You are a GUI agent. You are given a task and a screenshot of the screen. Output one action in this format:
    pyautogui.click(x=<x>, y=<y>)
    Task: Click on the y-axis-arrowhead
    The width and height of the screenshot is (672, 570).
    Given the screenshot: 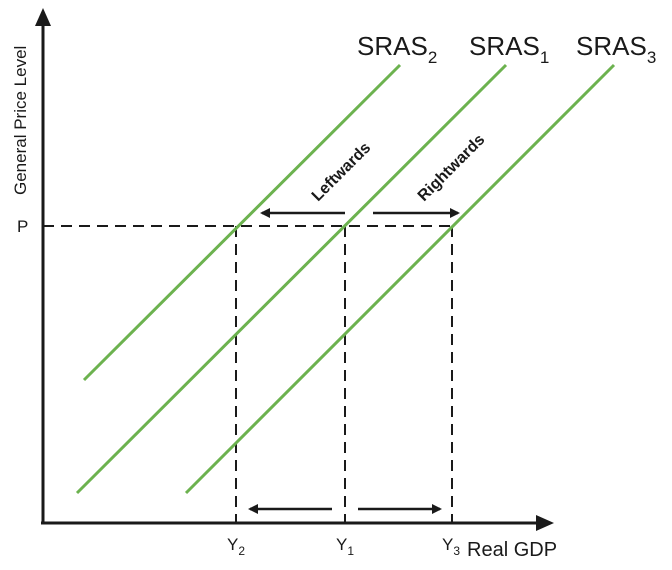 What is the action you would take?
    pyautogui.click(x=43, y=17)
    